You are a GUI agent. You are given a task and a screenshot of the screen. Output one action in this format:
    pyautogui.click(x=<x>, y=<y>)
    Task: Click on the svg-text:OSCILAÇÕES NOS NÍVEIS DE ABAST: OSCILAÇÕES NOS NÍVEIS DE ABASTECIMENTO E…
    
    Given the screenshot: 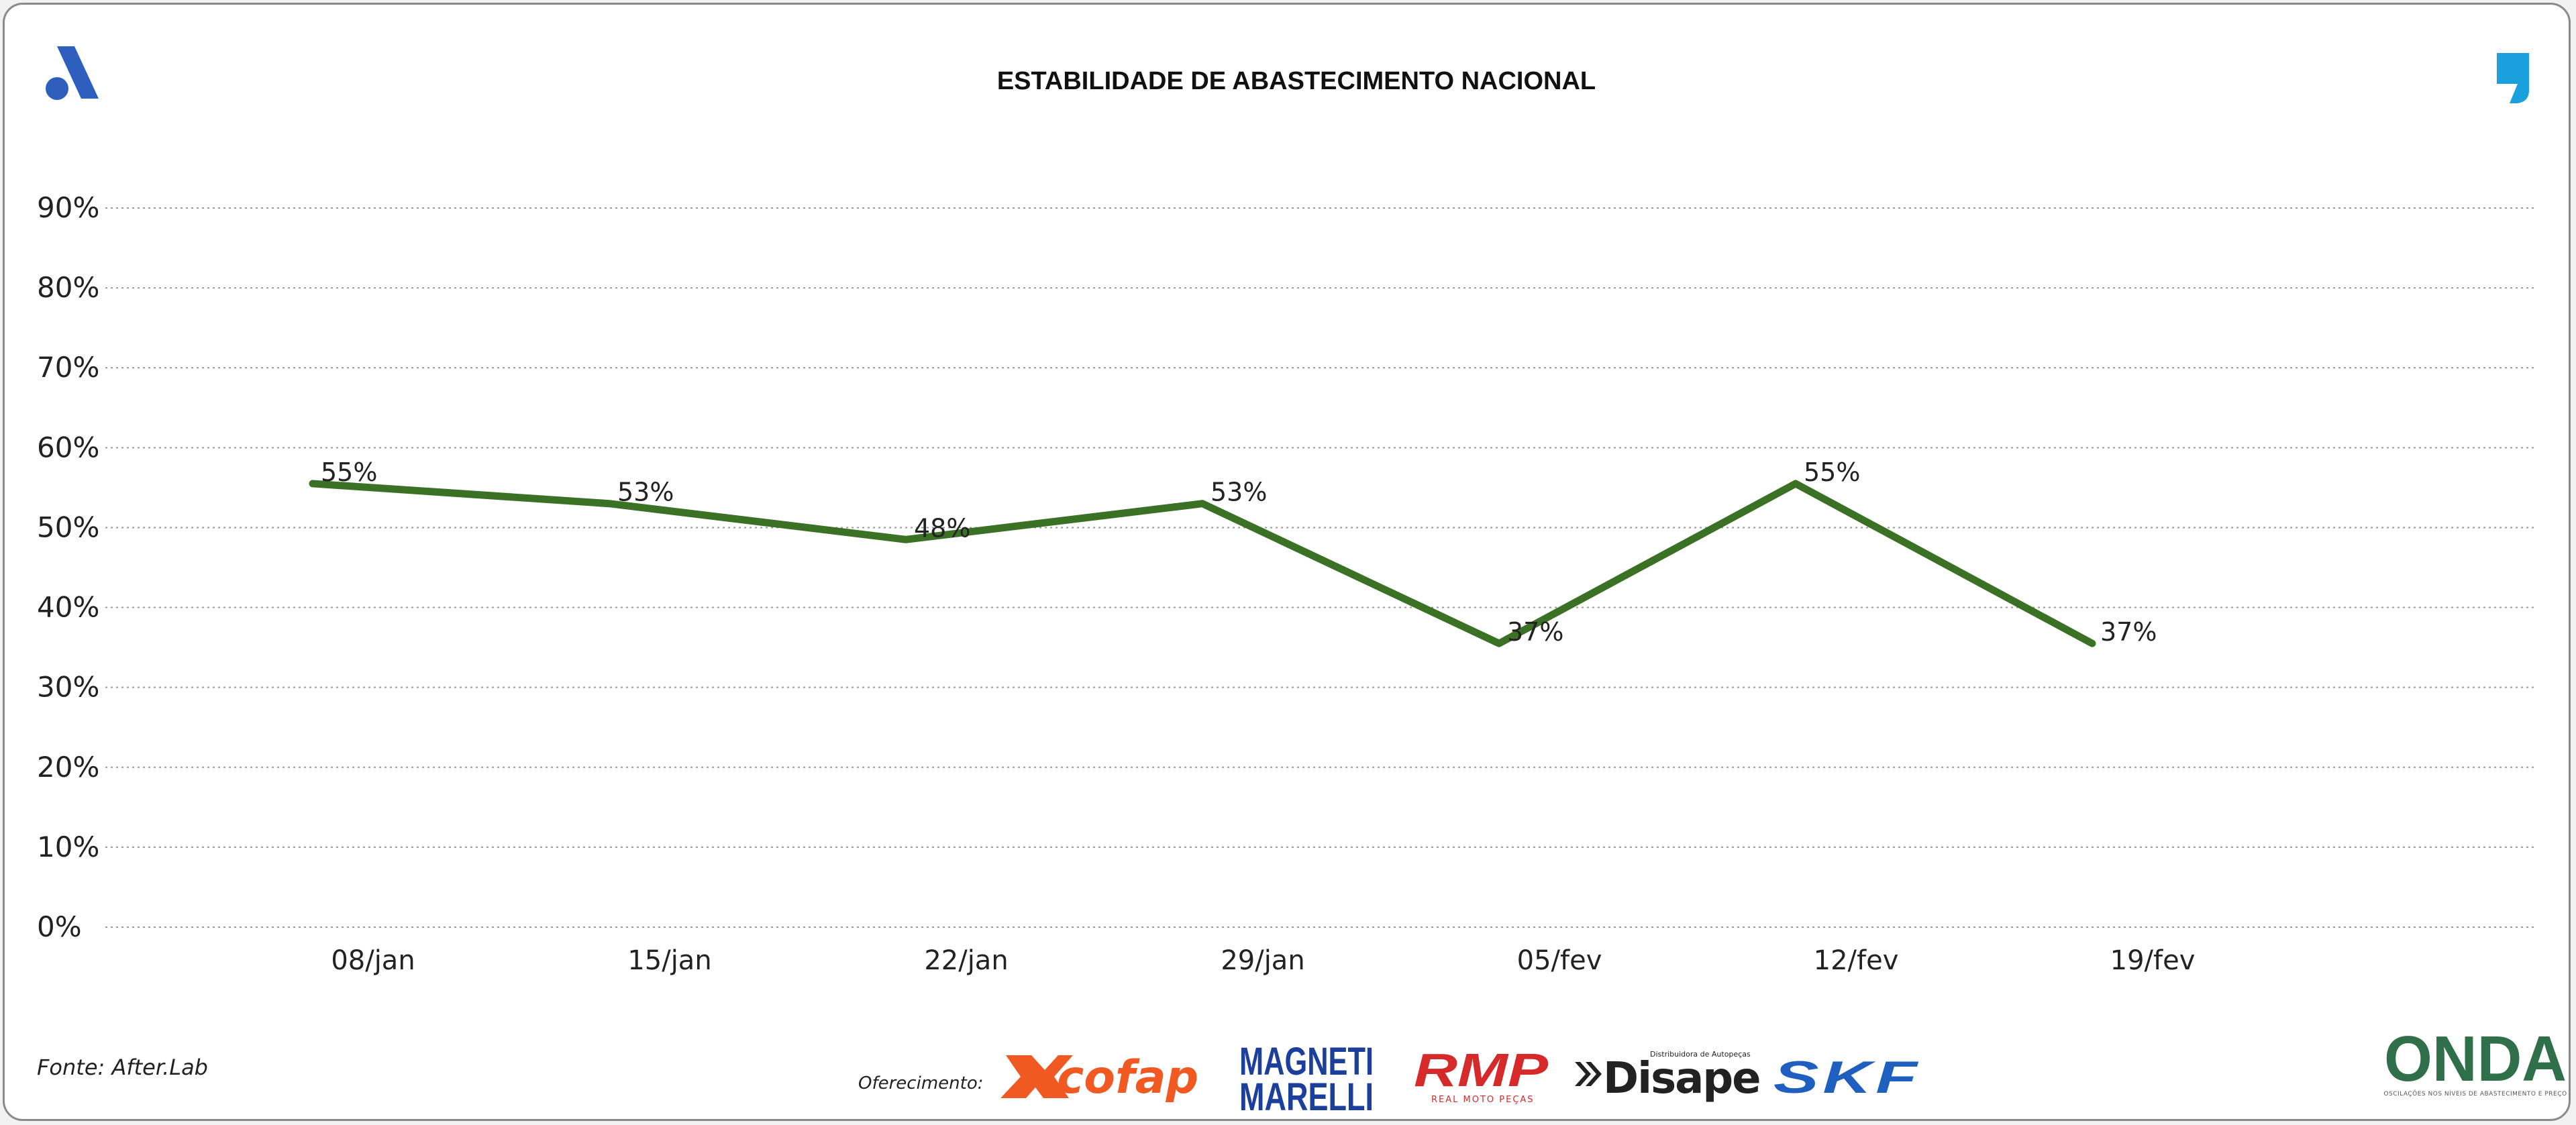 What is the action you would take?
    pyautogui.click(x=2475, y=1093)
    